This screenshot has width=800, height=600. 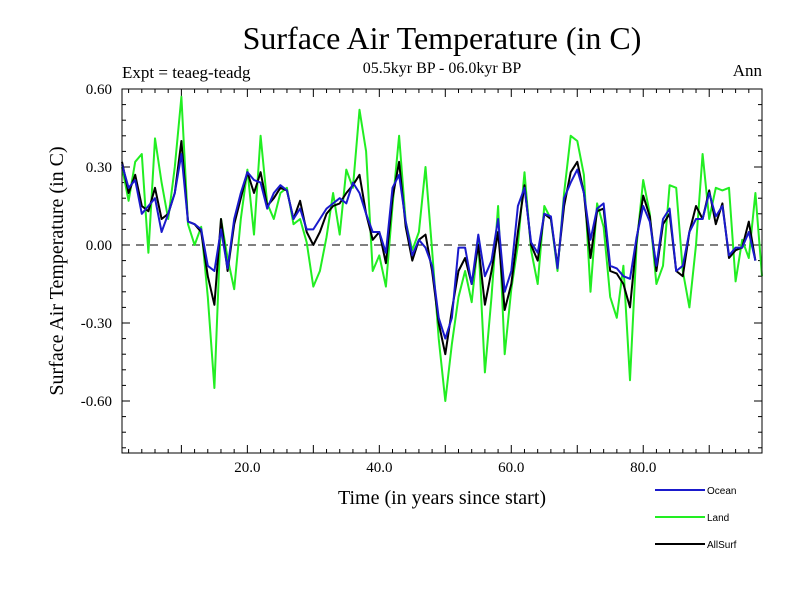 I want to click on x-tick-label: 40.0, so click(x=379, y=468).